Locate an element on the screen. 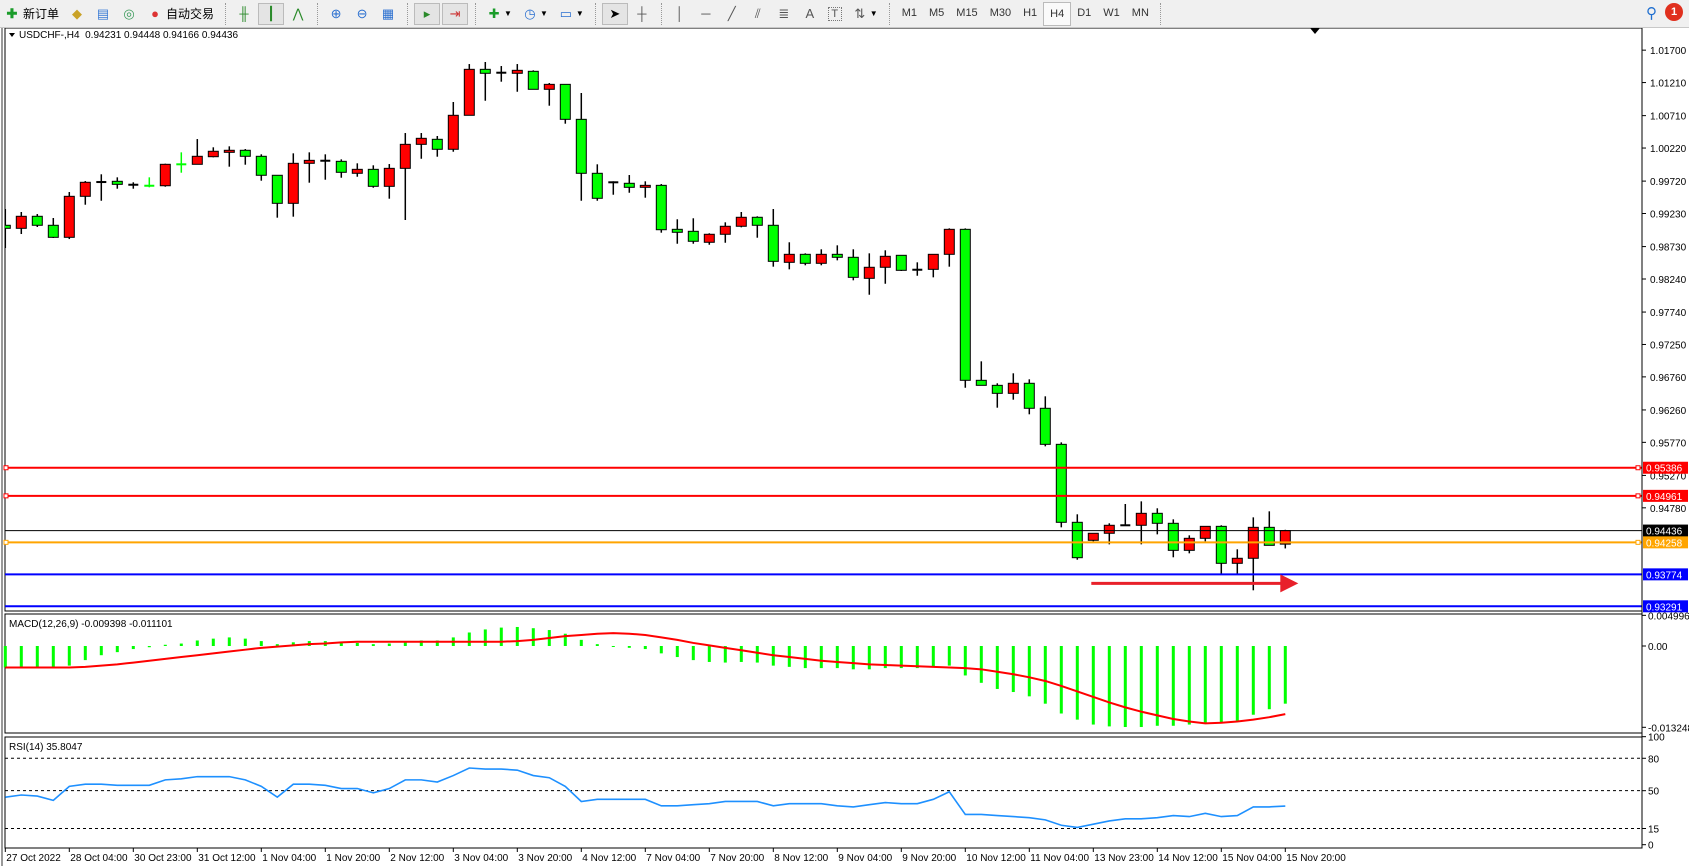  timeframe-h4: H4 is located at coordinates (1057, 13).